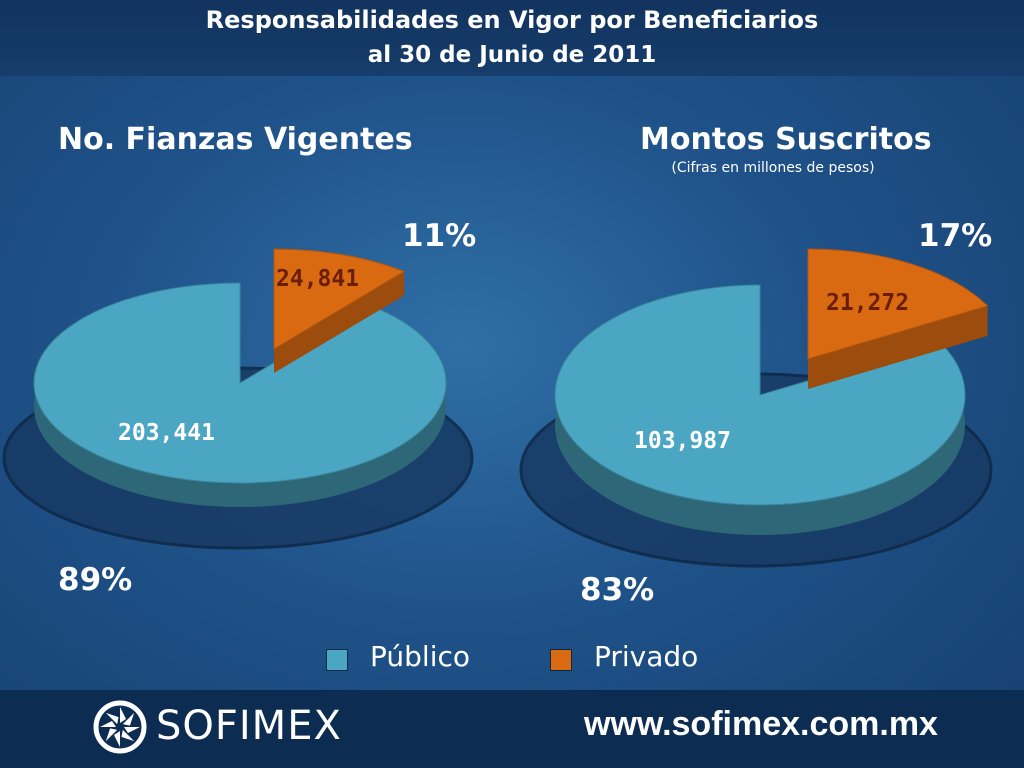 The width and height of the screenshot is (1024, 768). What do you see at coordinates (898, 347) in the screenshot?
I see `pie-slice-edge-1-1-b` at bounding box center [898, 347].